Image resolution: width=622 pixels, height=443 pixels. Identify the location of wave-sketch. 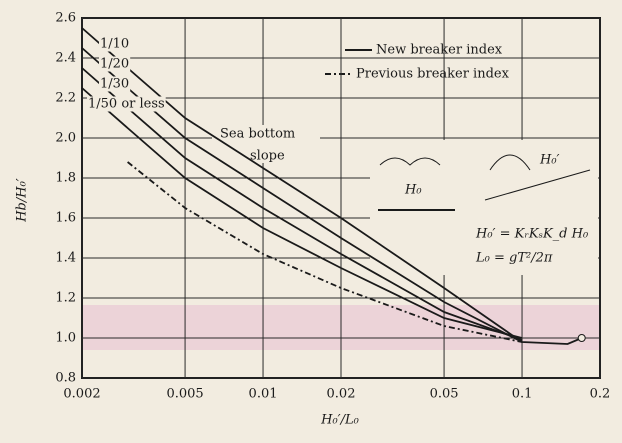
(410, 161).